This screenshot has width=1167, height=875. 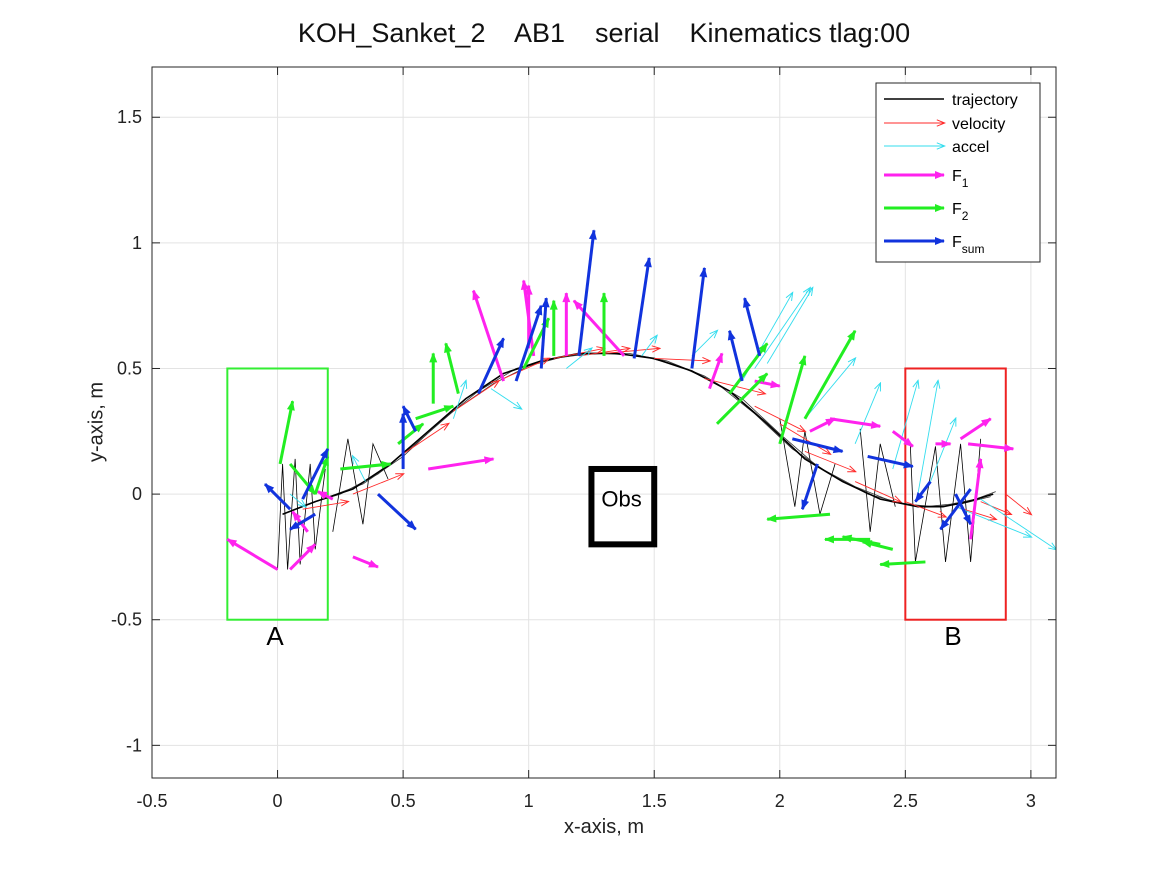 What do you see at coordinates (978, 124) in the screenshot?
I see `legend-label: velocity` at bounding box center [978, 124].